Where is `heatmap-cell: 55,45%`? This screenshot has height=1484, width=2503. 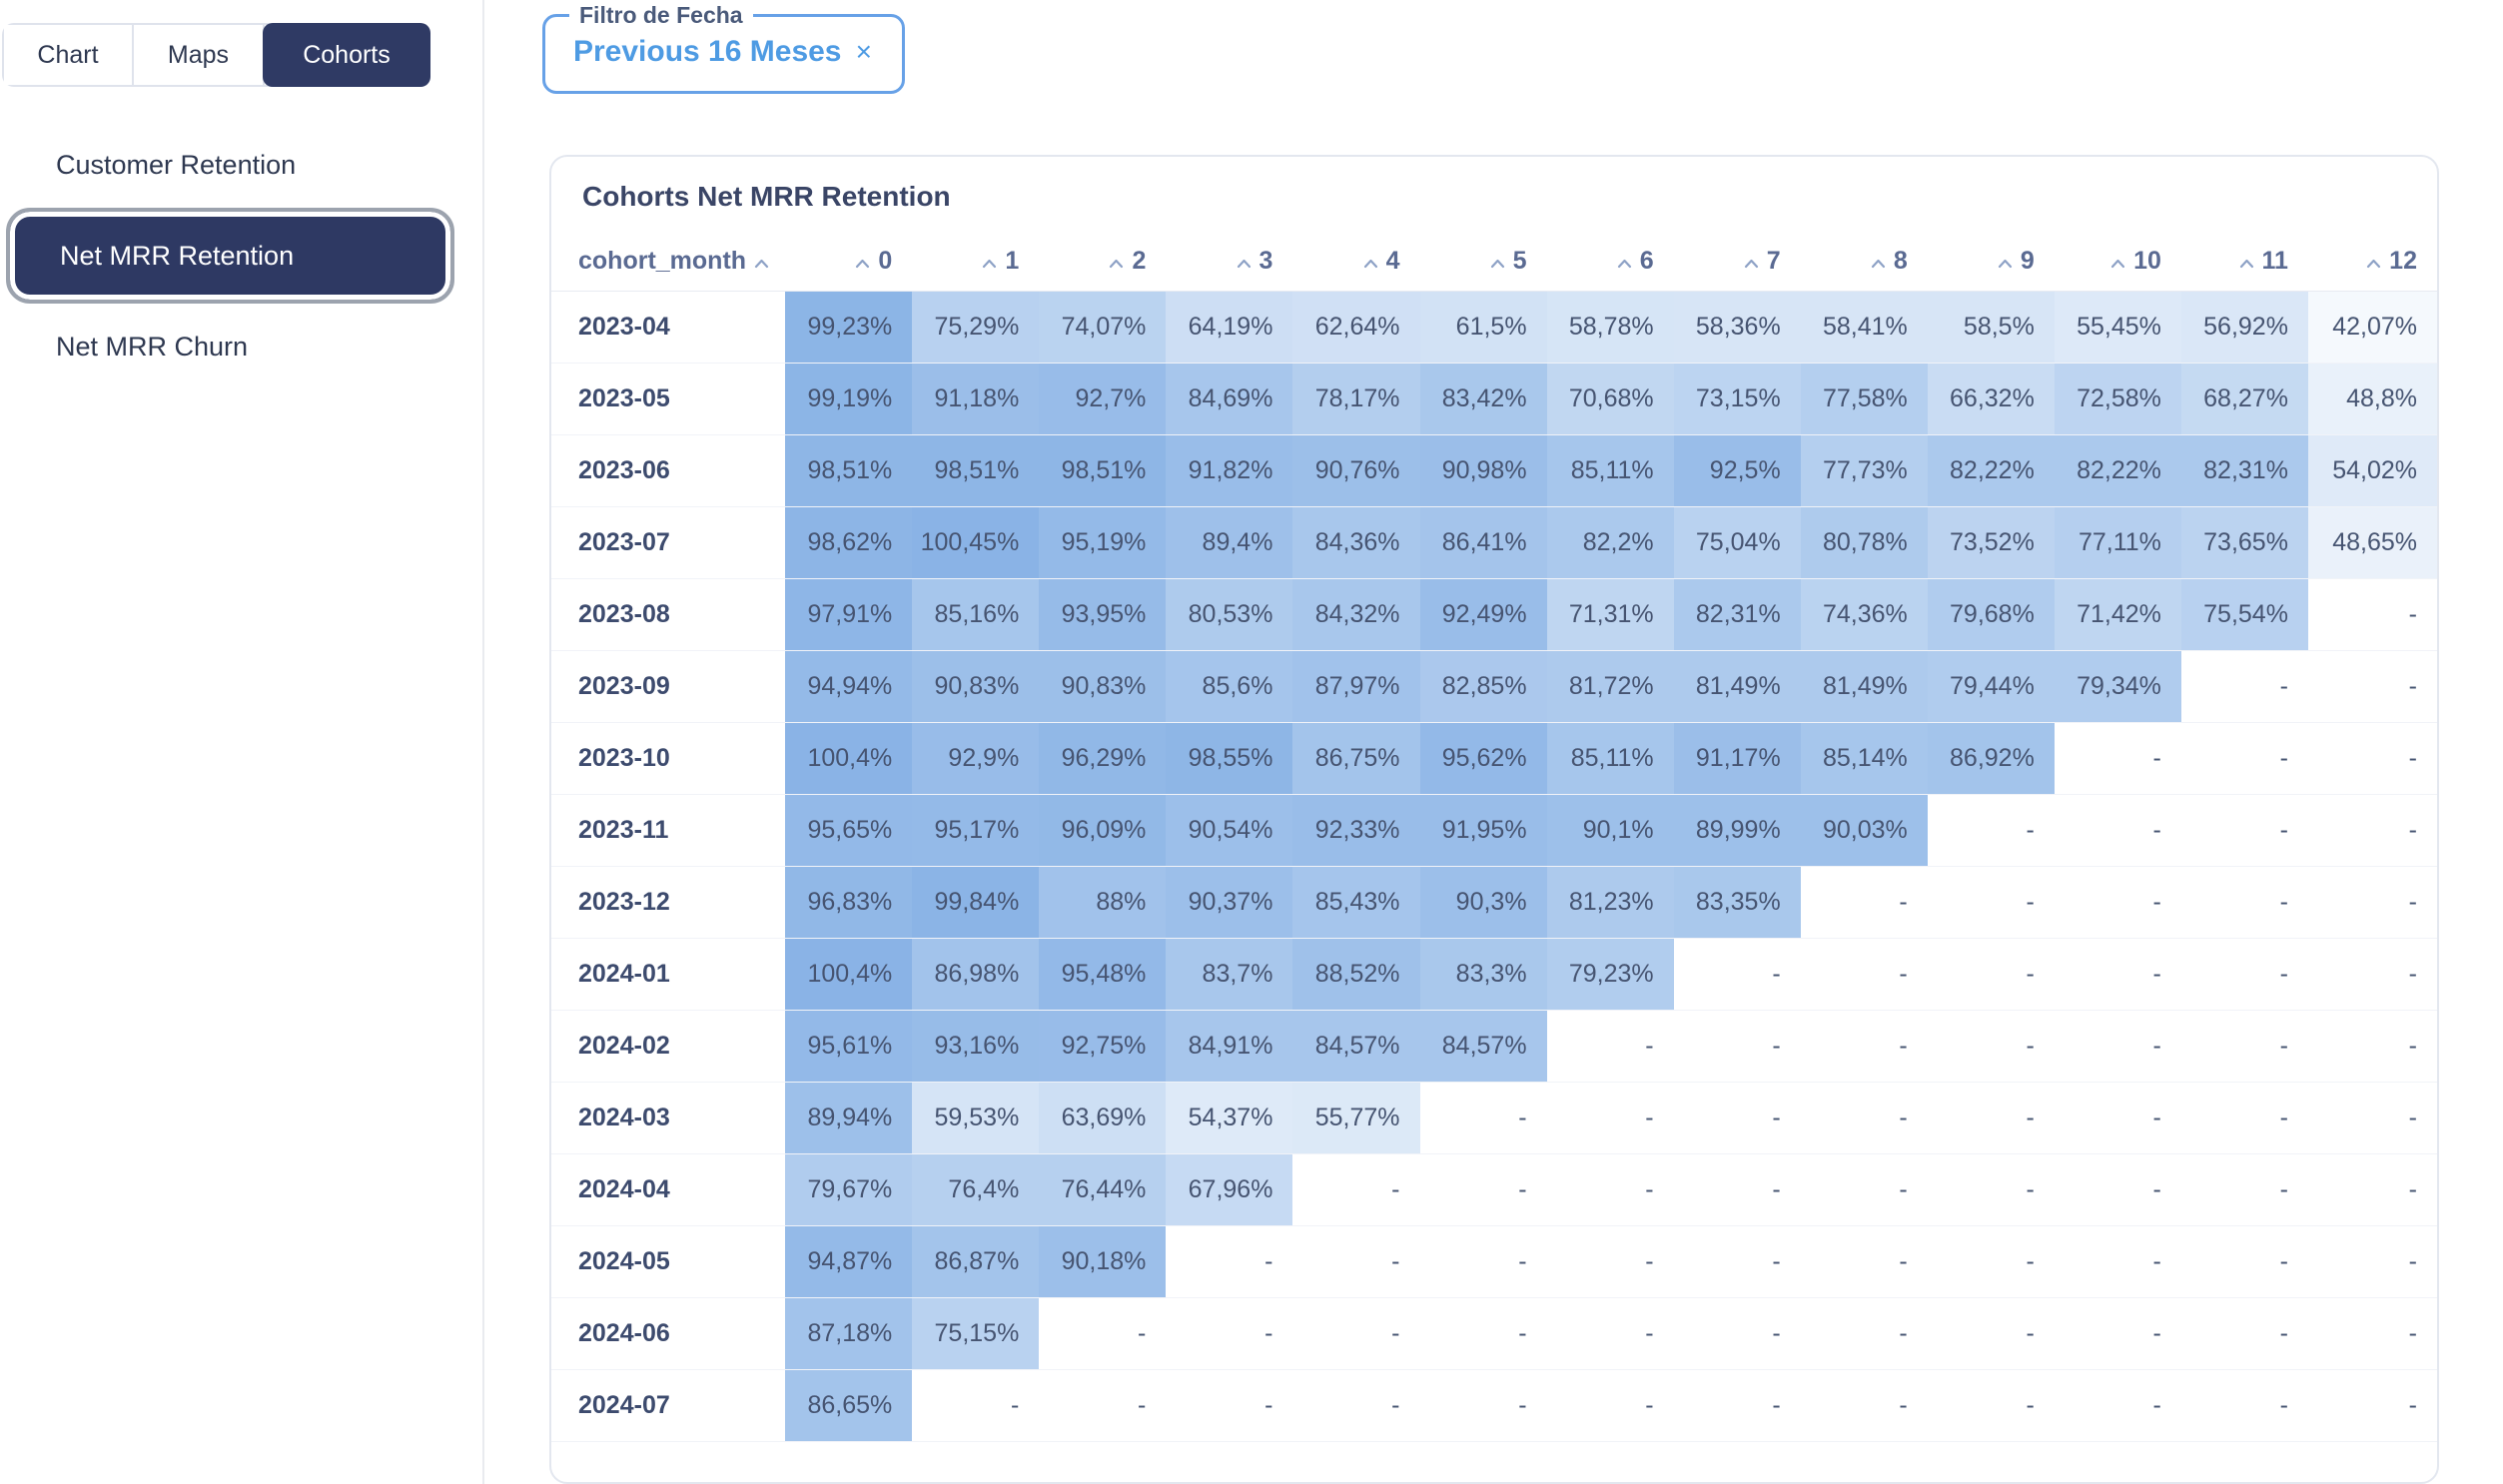 heatmap-cell: 55,45% is located at coordinates (2117, 327).